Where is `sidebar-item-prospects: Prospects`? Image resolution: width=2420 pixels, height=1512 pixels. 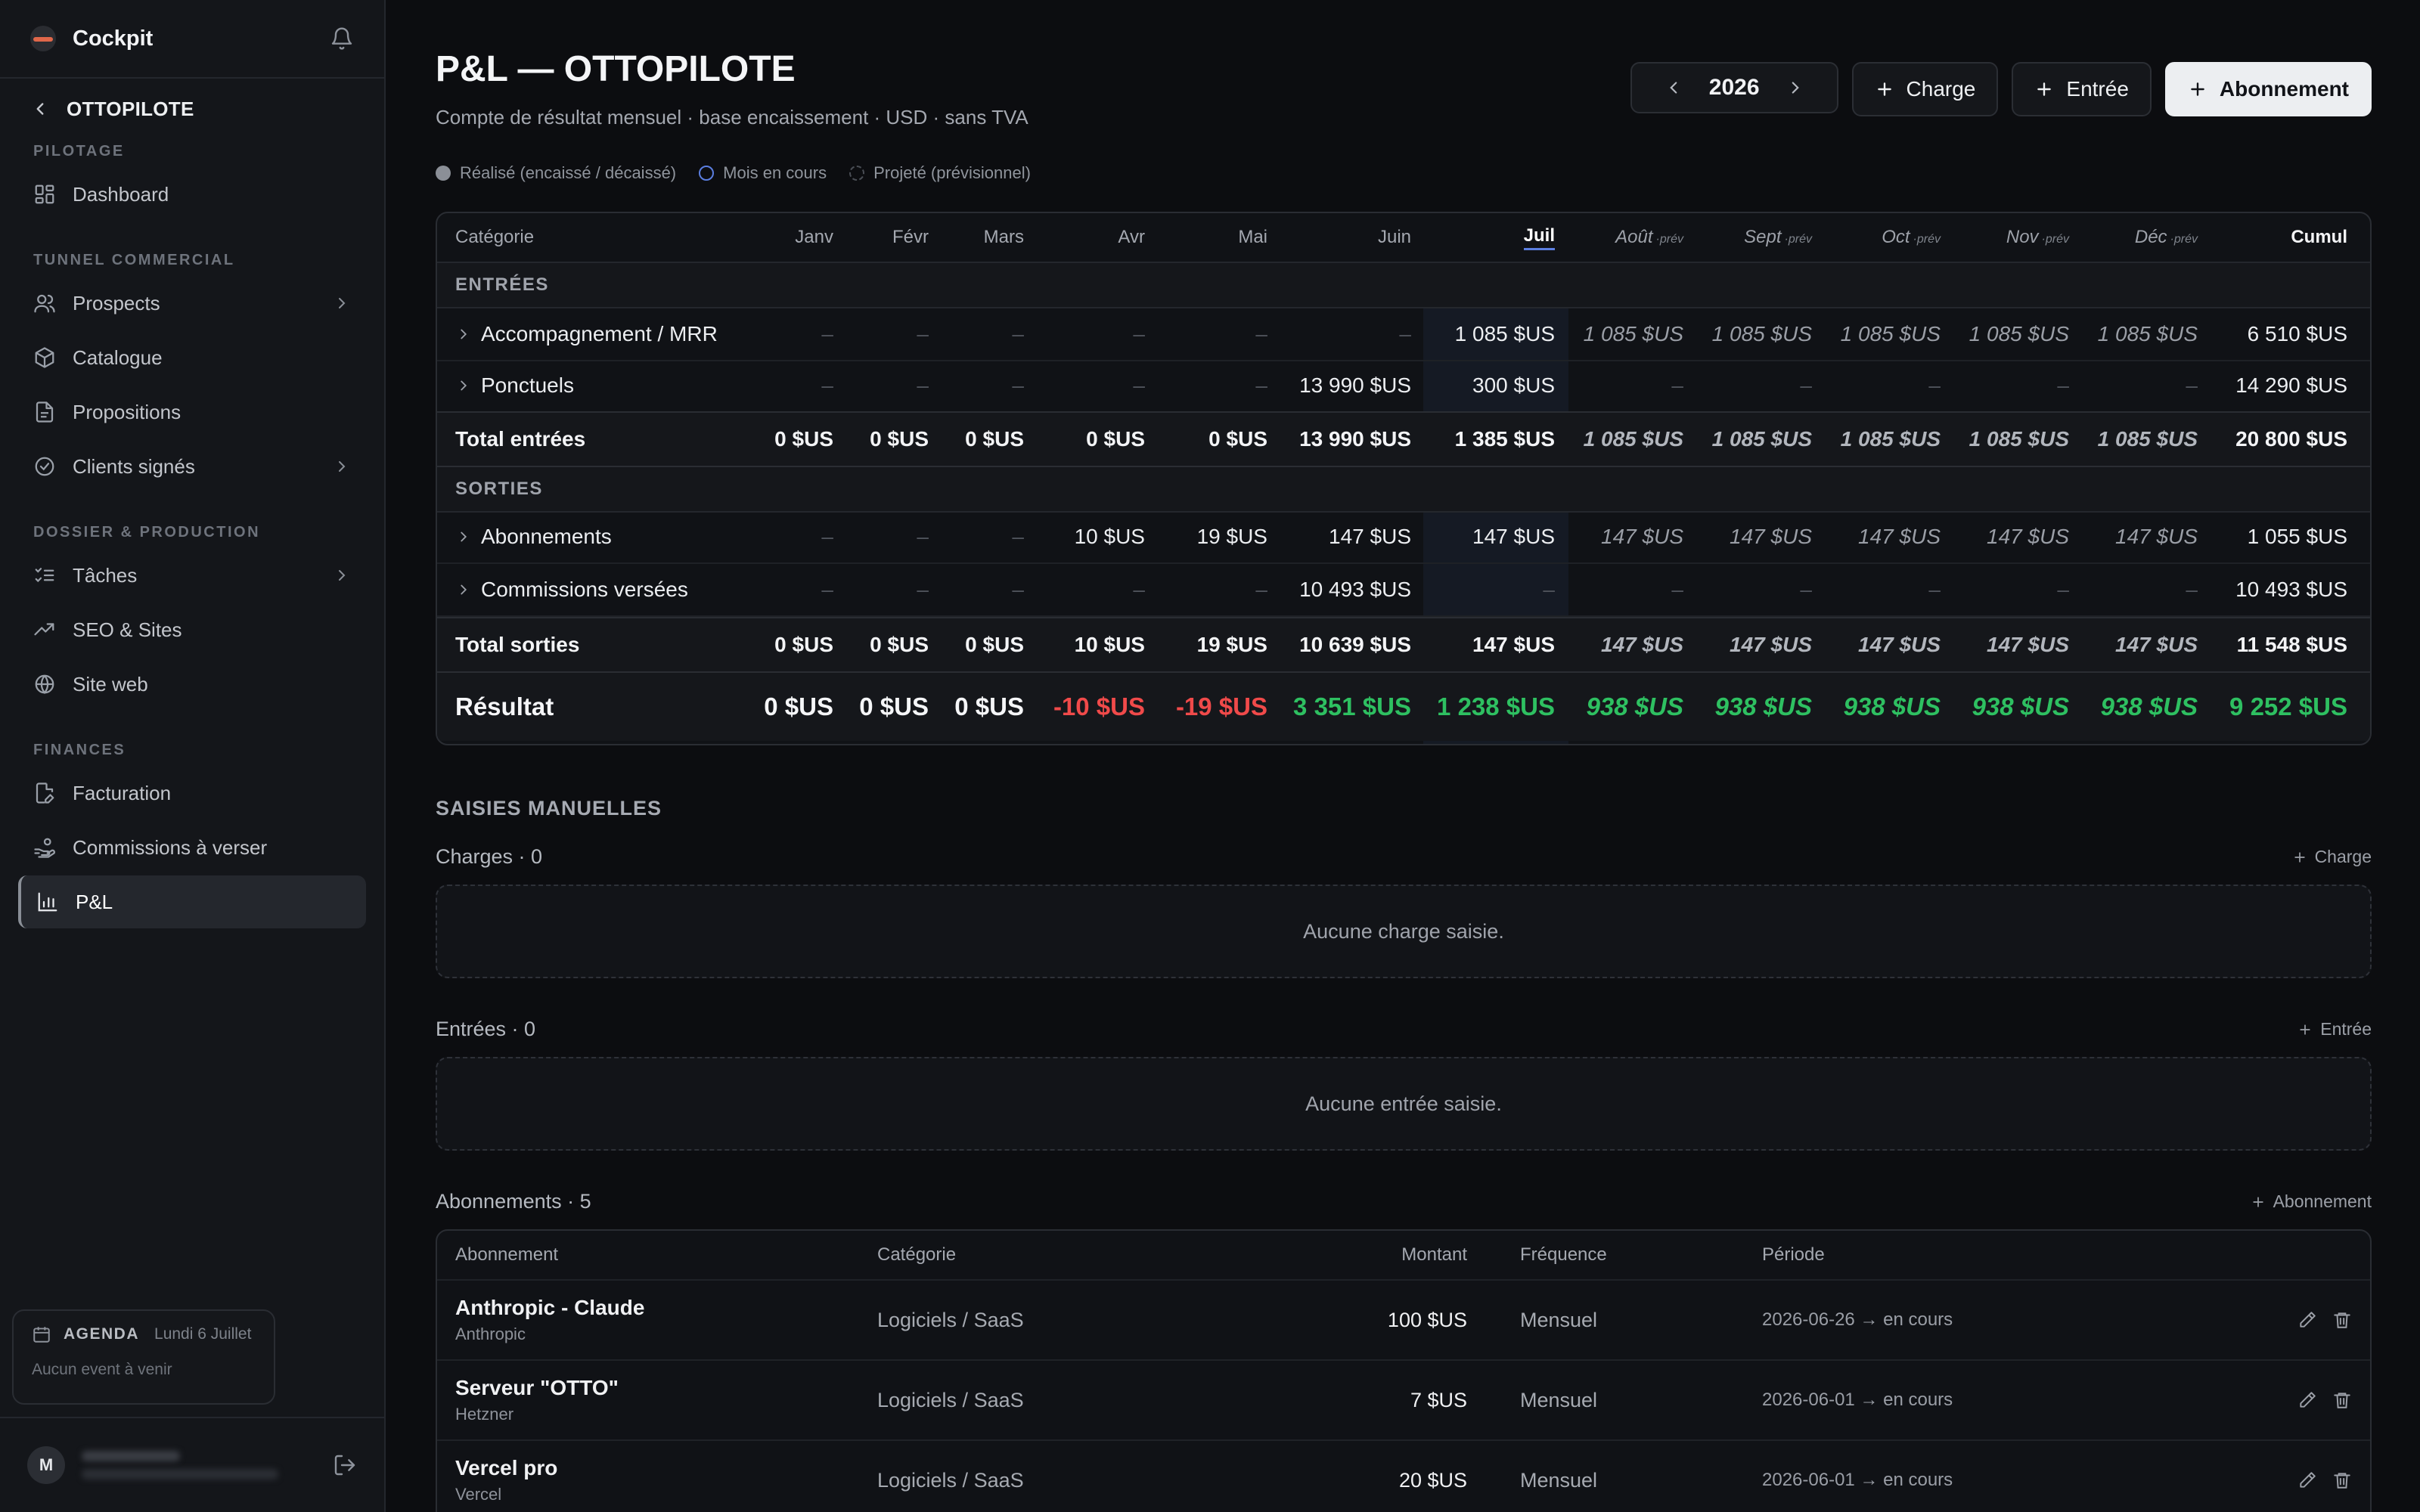
sidebar-item-prospects: Prospects is located at coordinates (192, 303).